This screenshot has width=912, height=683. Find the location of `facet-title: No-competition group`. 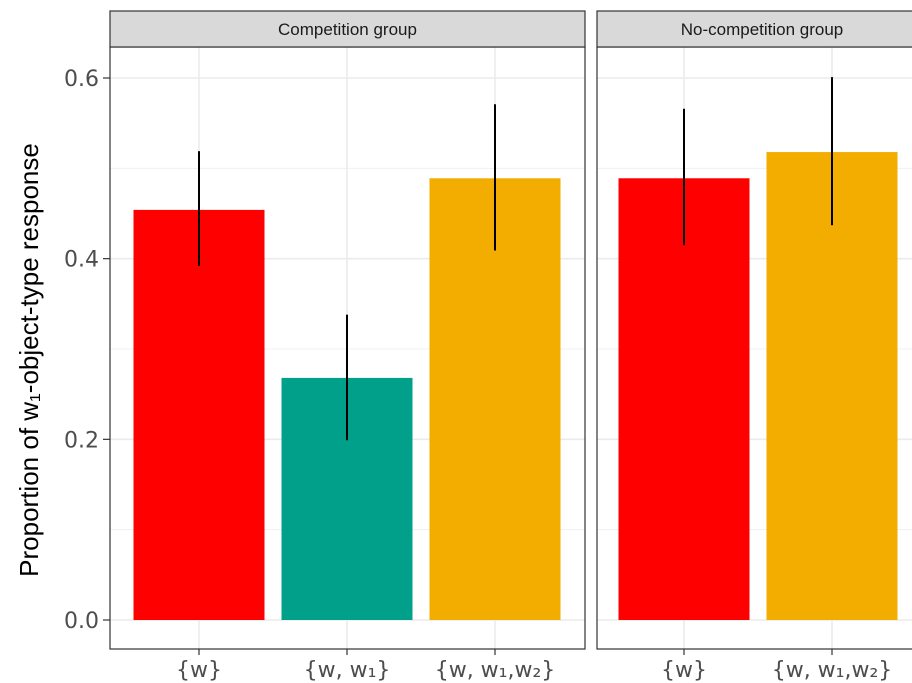

facet-title: No-competition group is located at coordinates (762, 29).